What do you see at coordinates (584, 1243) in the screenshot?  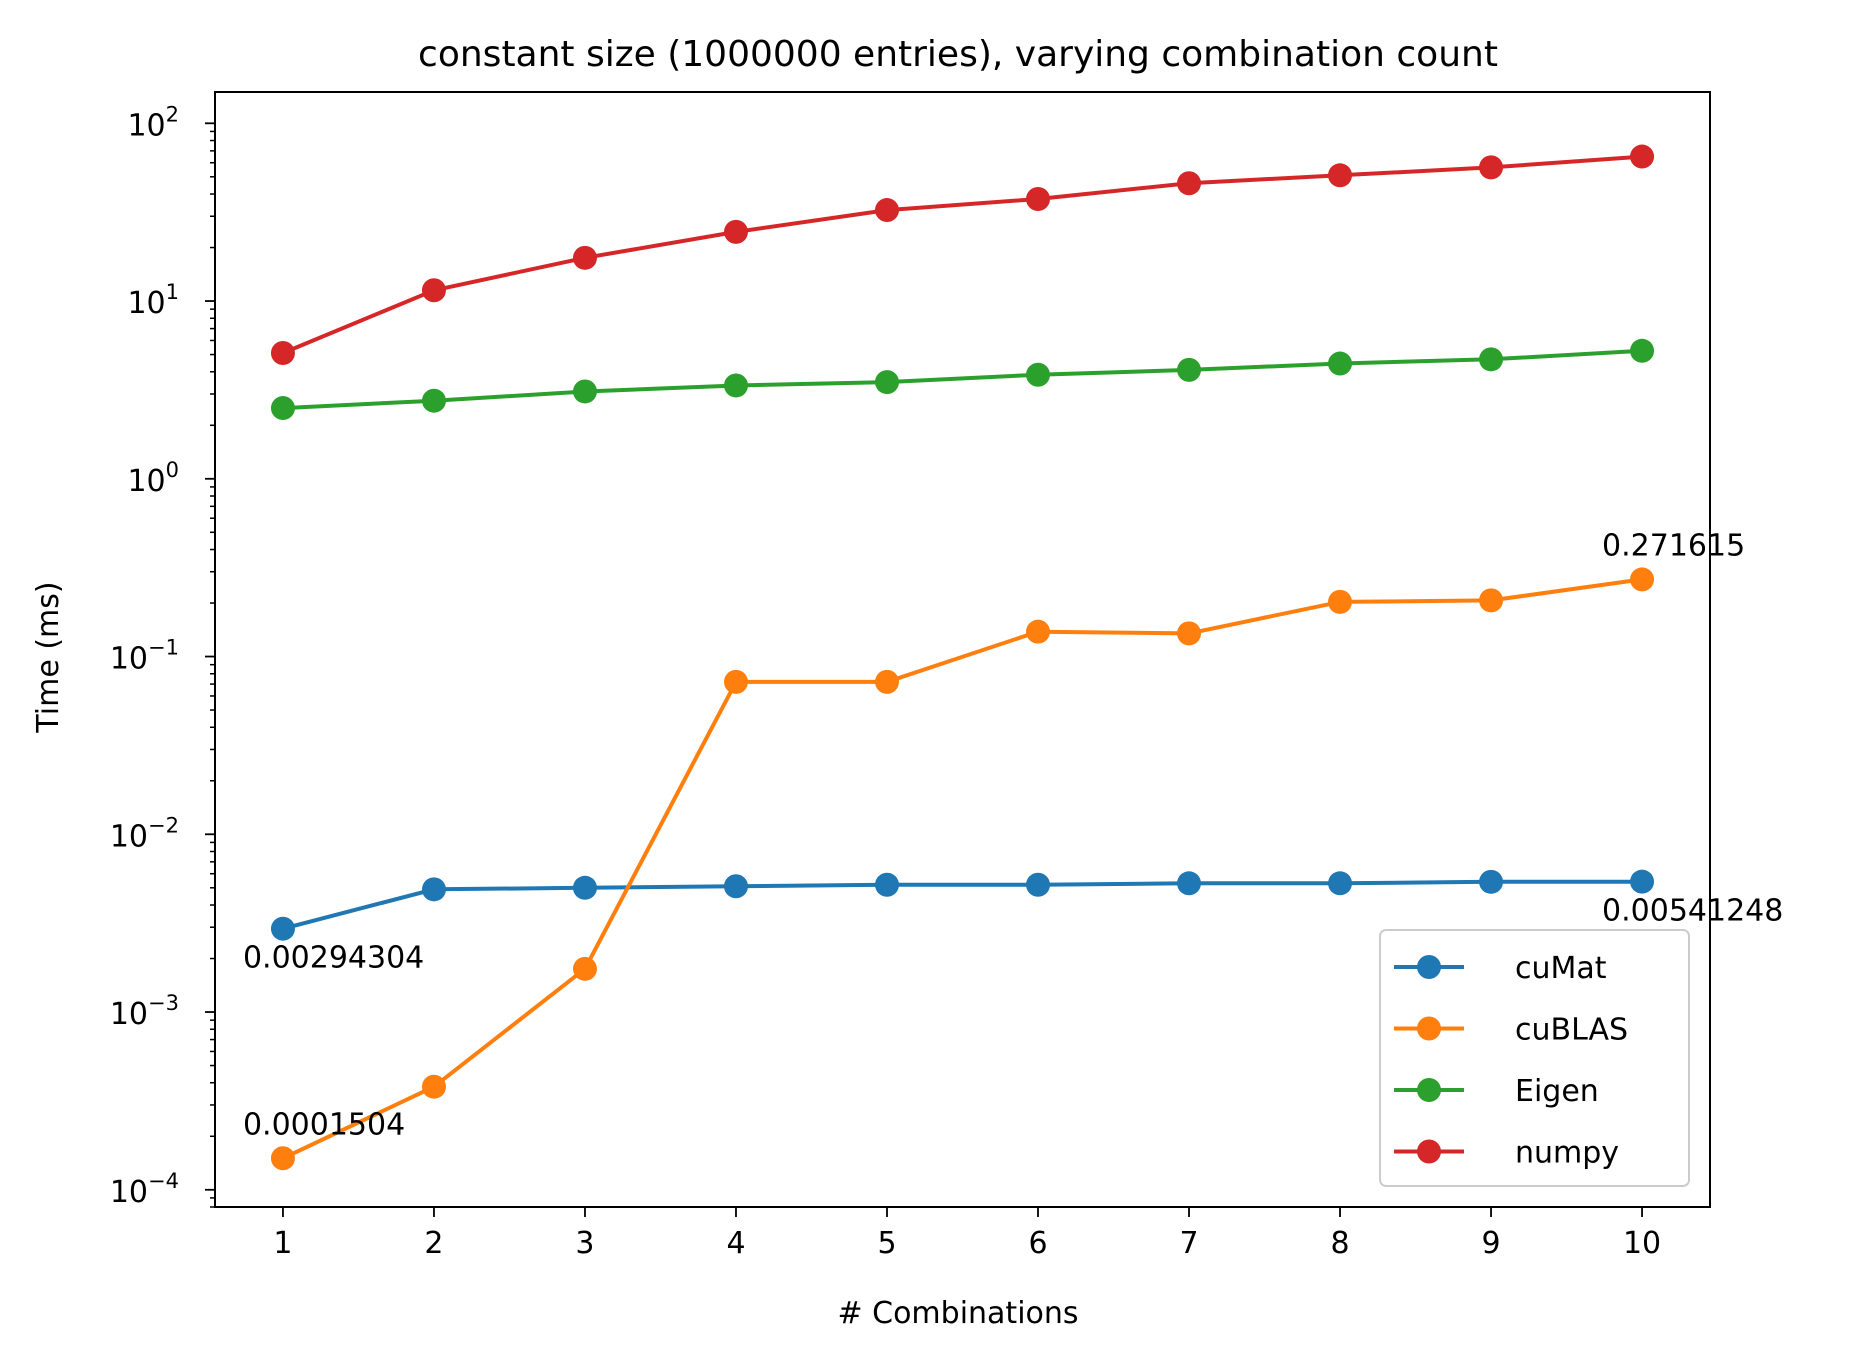 I see `x-tick-label: 3` at bounding box center [584, 1243].